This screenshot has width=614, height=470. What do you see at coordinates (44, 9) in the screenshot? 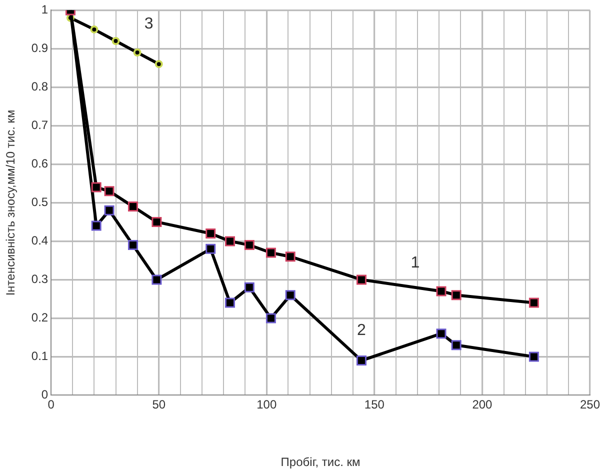
I see `y-tick-label: 1` at bounding box center [44, 9].